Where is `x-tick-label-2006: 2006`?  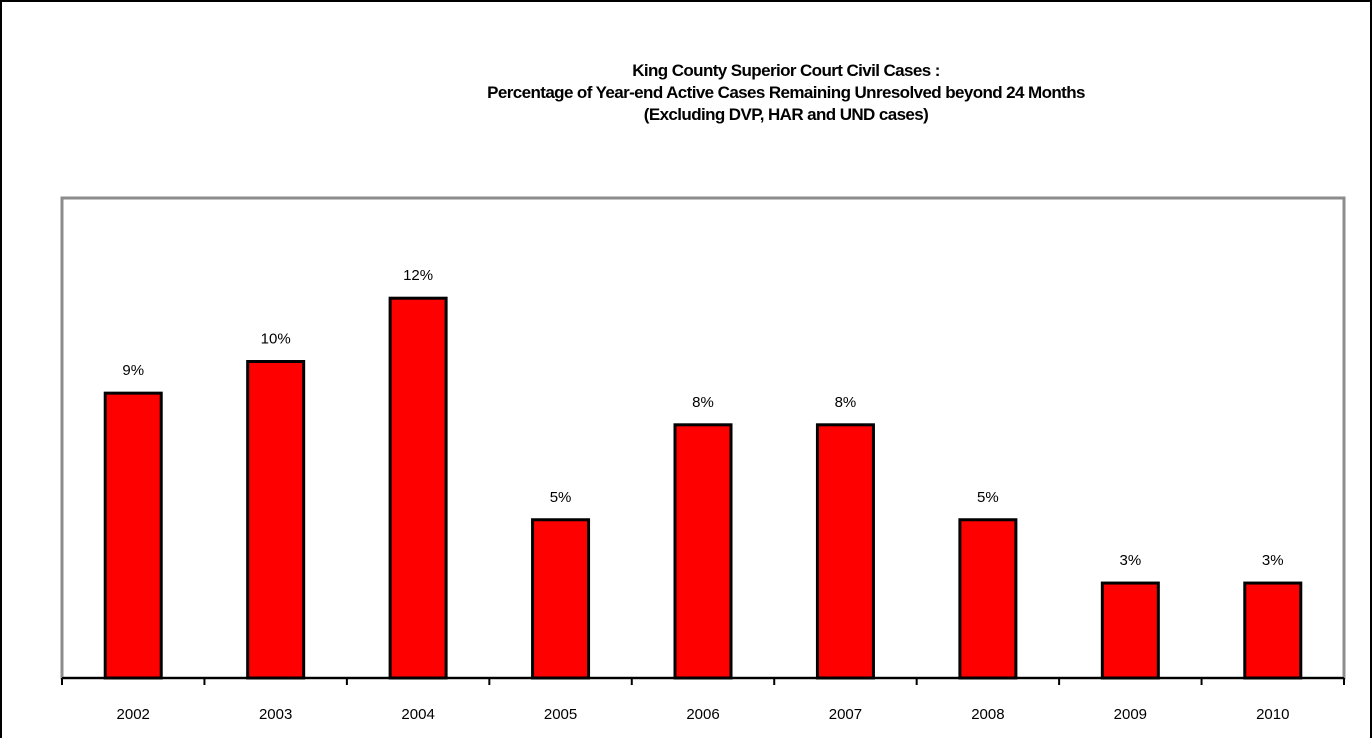
x-tick-label-2006: 2006 is located at coordinates (702, 714).